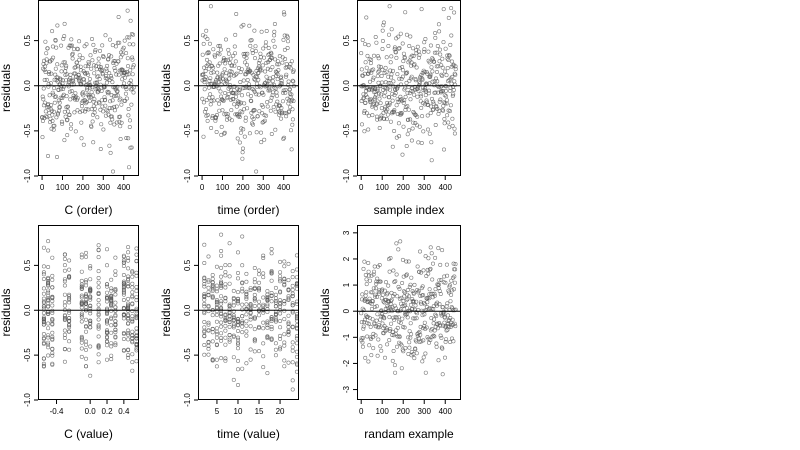  I want to click on data-points, so click(90, 308).